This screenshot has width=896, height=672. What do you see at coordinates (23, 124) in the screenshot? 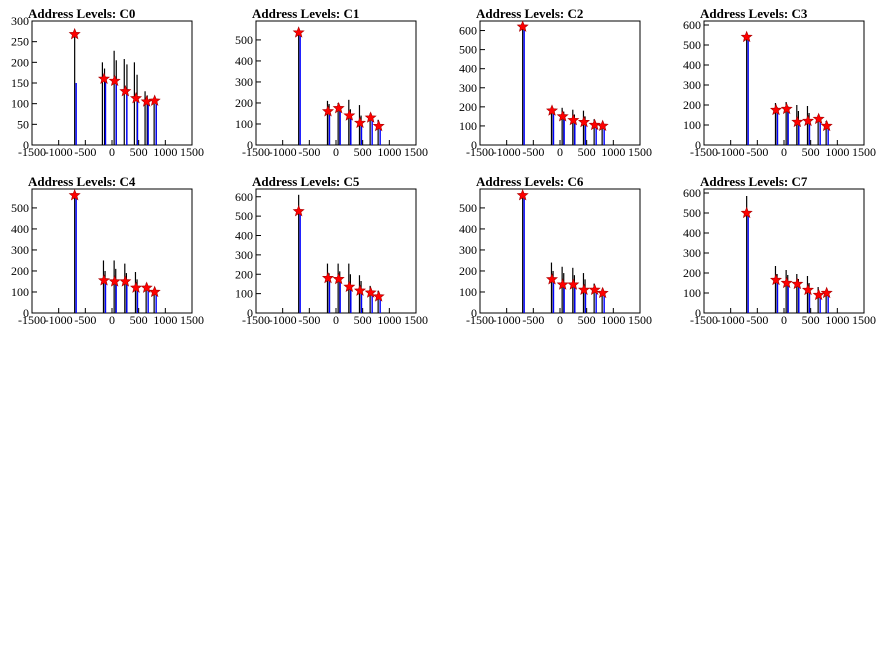
I see `y-tick-label: 50` at bounding box center [23, 124].